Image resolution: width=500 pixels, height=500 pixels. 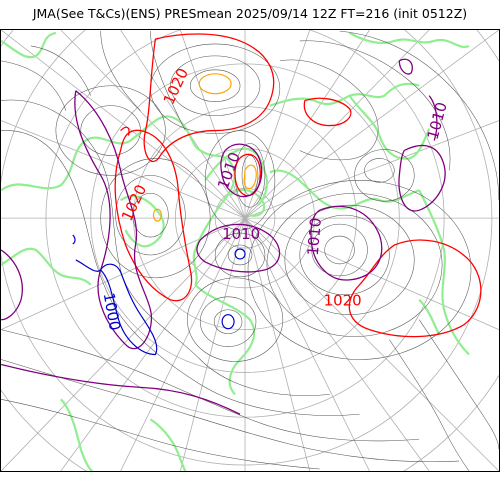 I want to click on coastline-pacific-rim, so click(x=46, y=266).